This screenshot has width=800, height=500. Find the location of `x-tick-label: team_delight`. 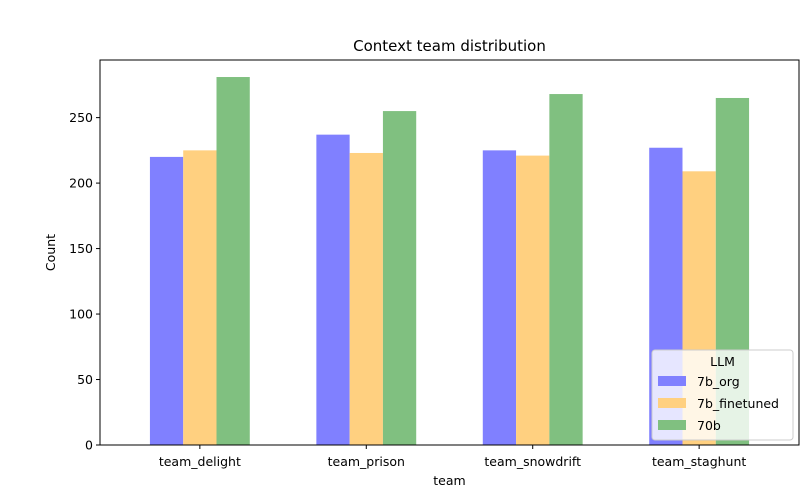

x-tick-label: team_delight is located at coordinates (200, 461).